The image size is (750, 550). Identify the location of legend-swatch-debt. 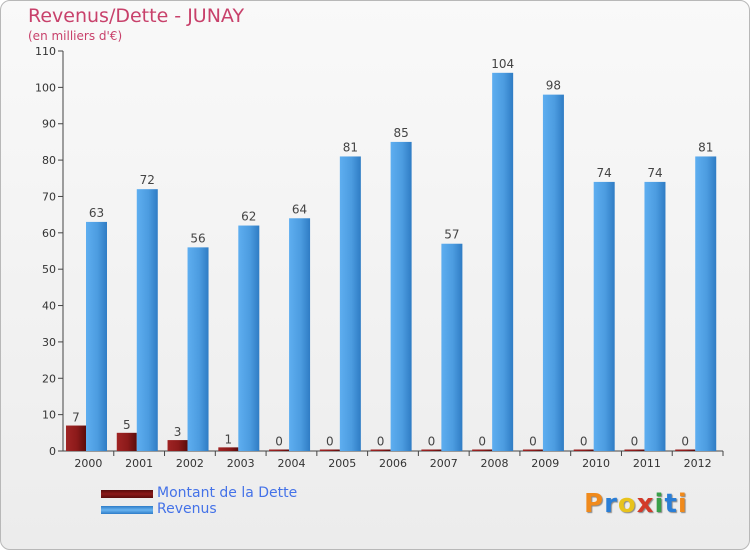
(127, 494).